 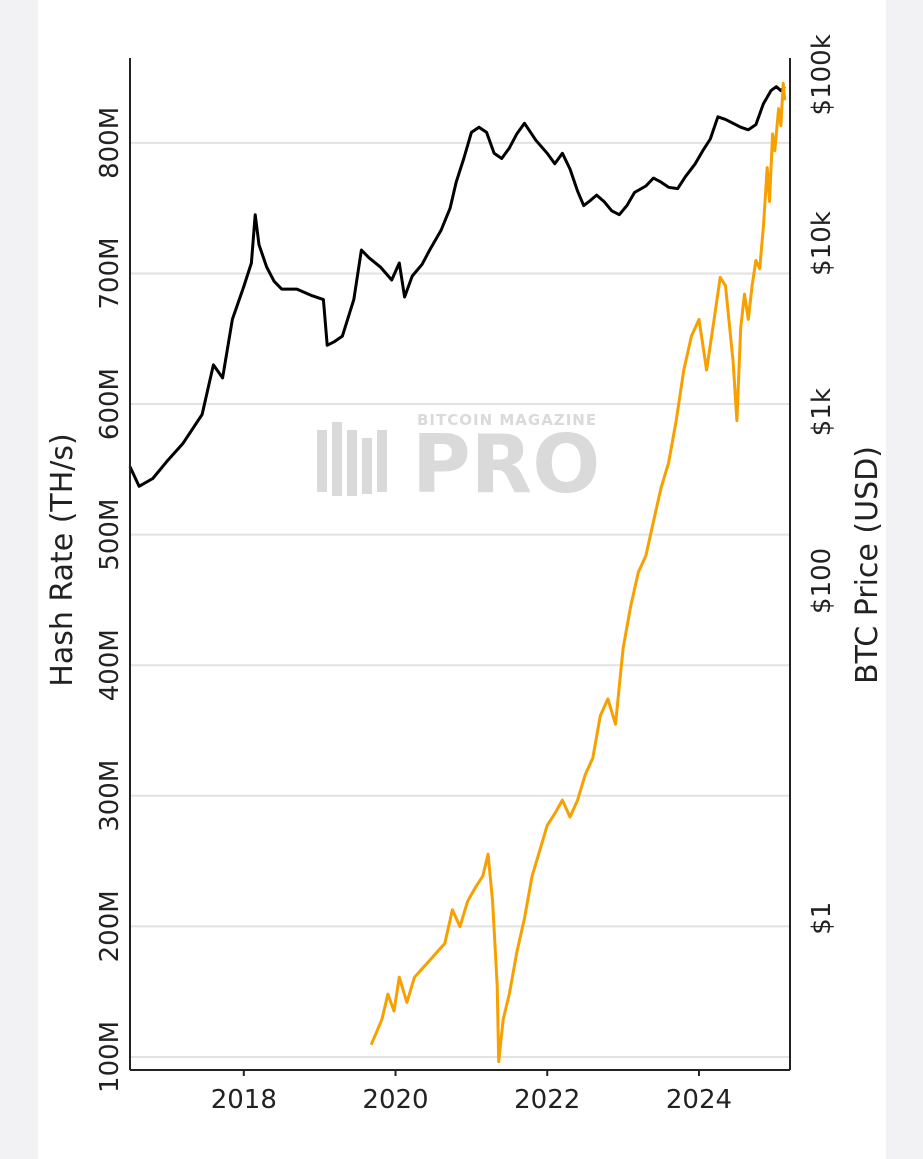 I want to click on x-tick-label: 2024, so click(x=699, y=1100).